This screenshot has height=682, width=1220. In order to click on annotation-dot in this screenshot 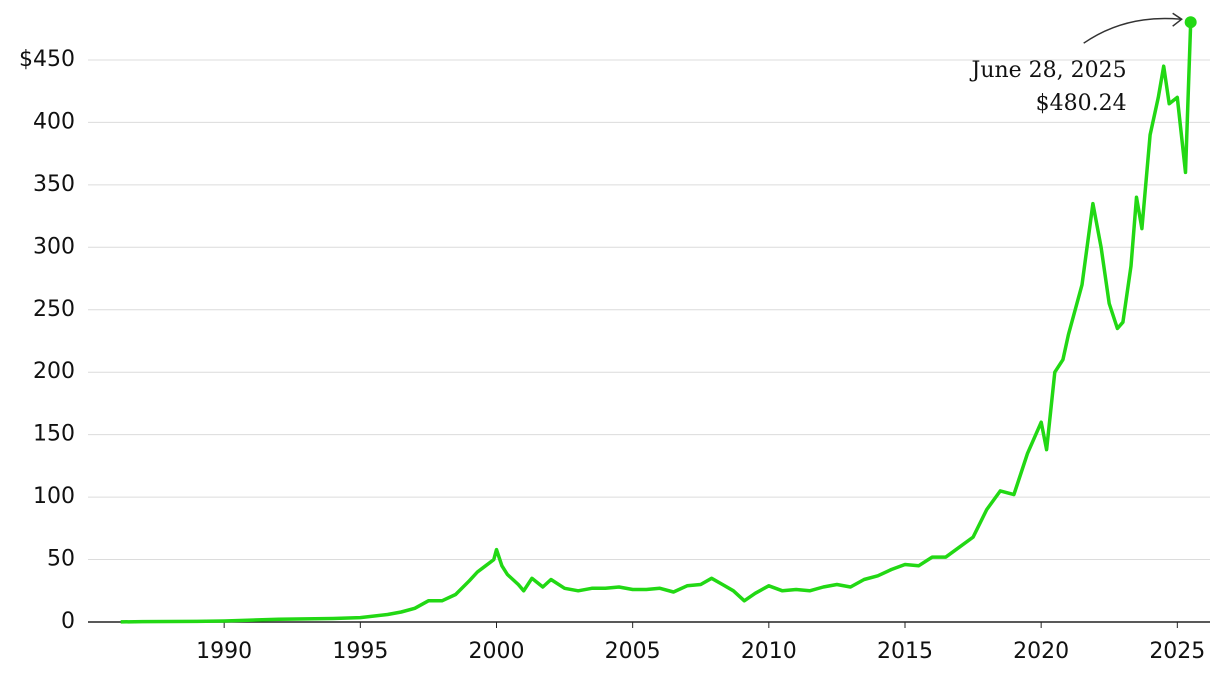, I will do `click(1190, 22)`.